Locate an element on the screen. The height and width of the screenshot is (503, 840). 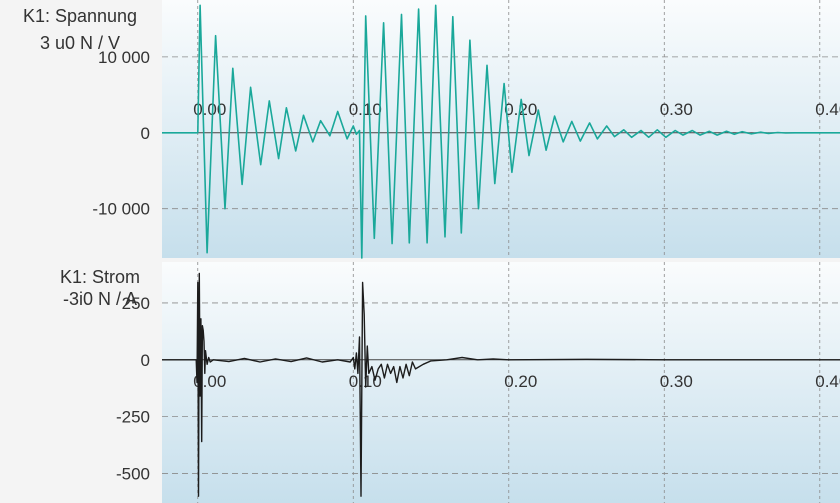
current-y-tick-label: -500 is located at coordinates (133, 473).